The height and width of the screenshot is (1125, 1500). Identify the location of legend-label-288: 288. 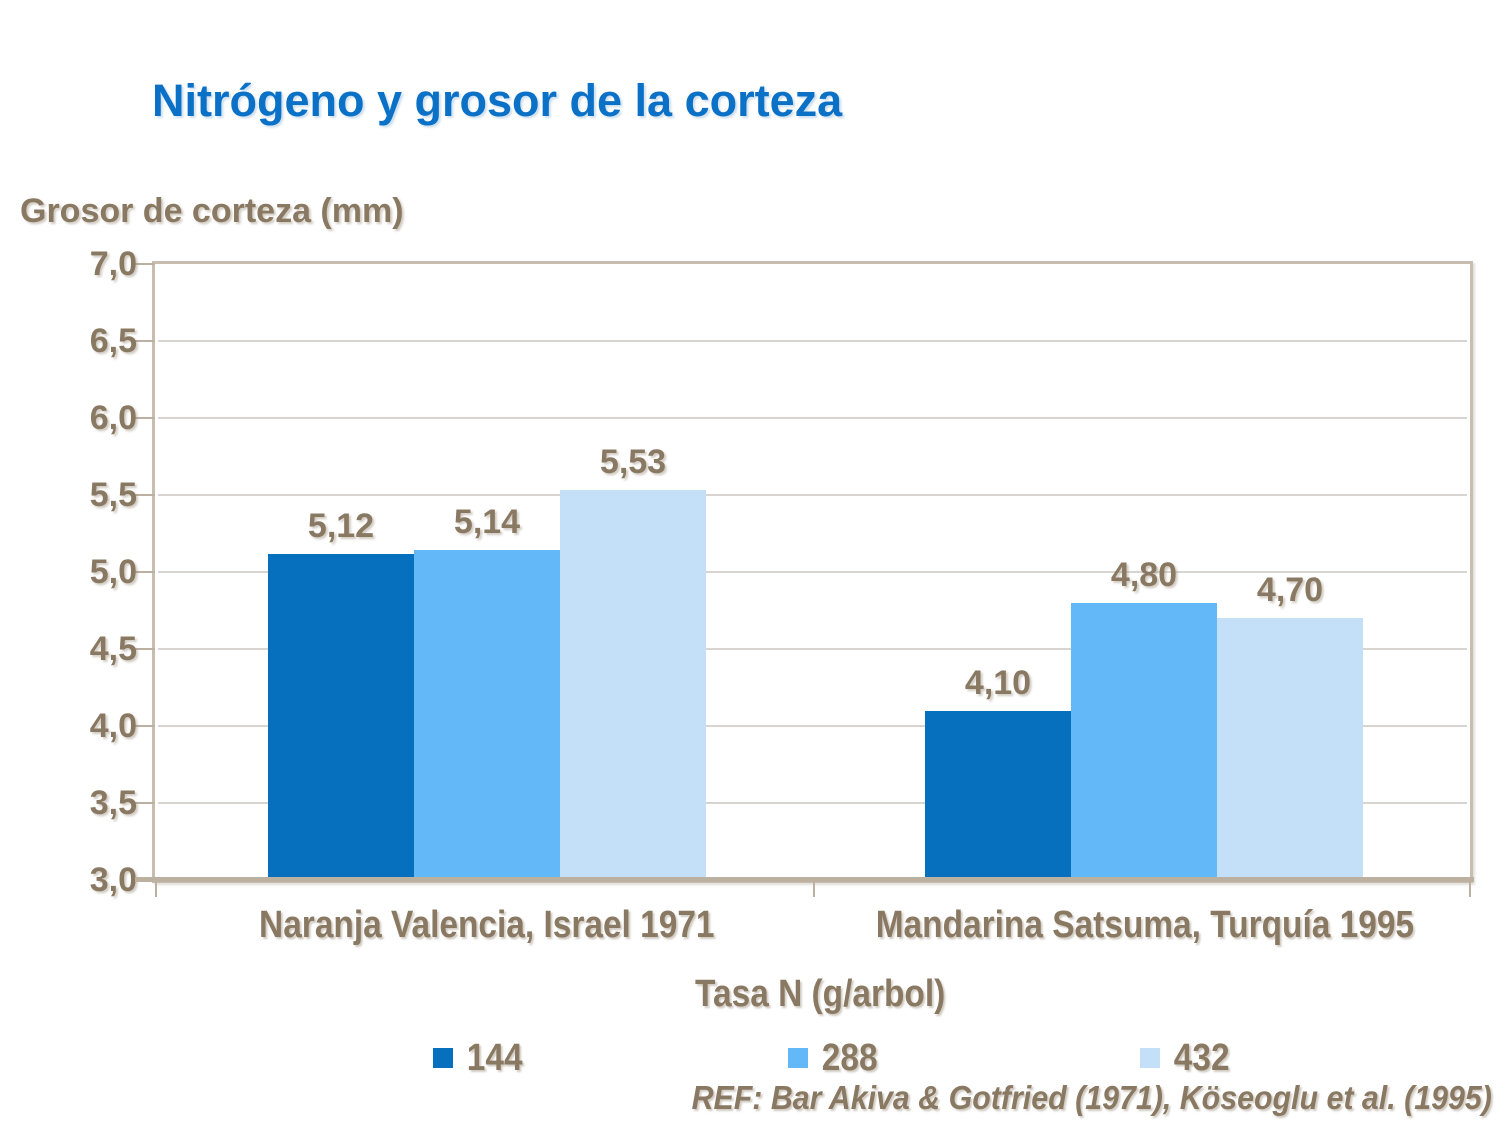
(849, 1058).